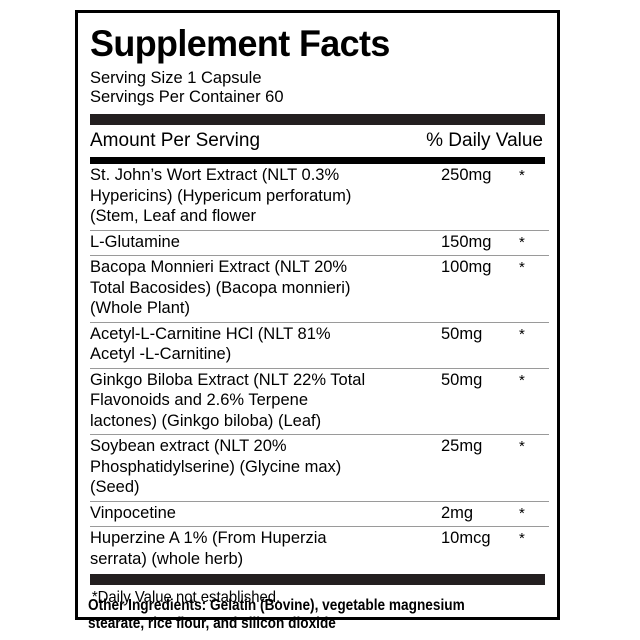 The image size is (640, 640). What do you see at coordinates (317, 141) in the screenshot?
I see `table-column-headers: Amount Per Serving % Daily Value` at bounding box center [317, 141].